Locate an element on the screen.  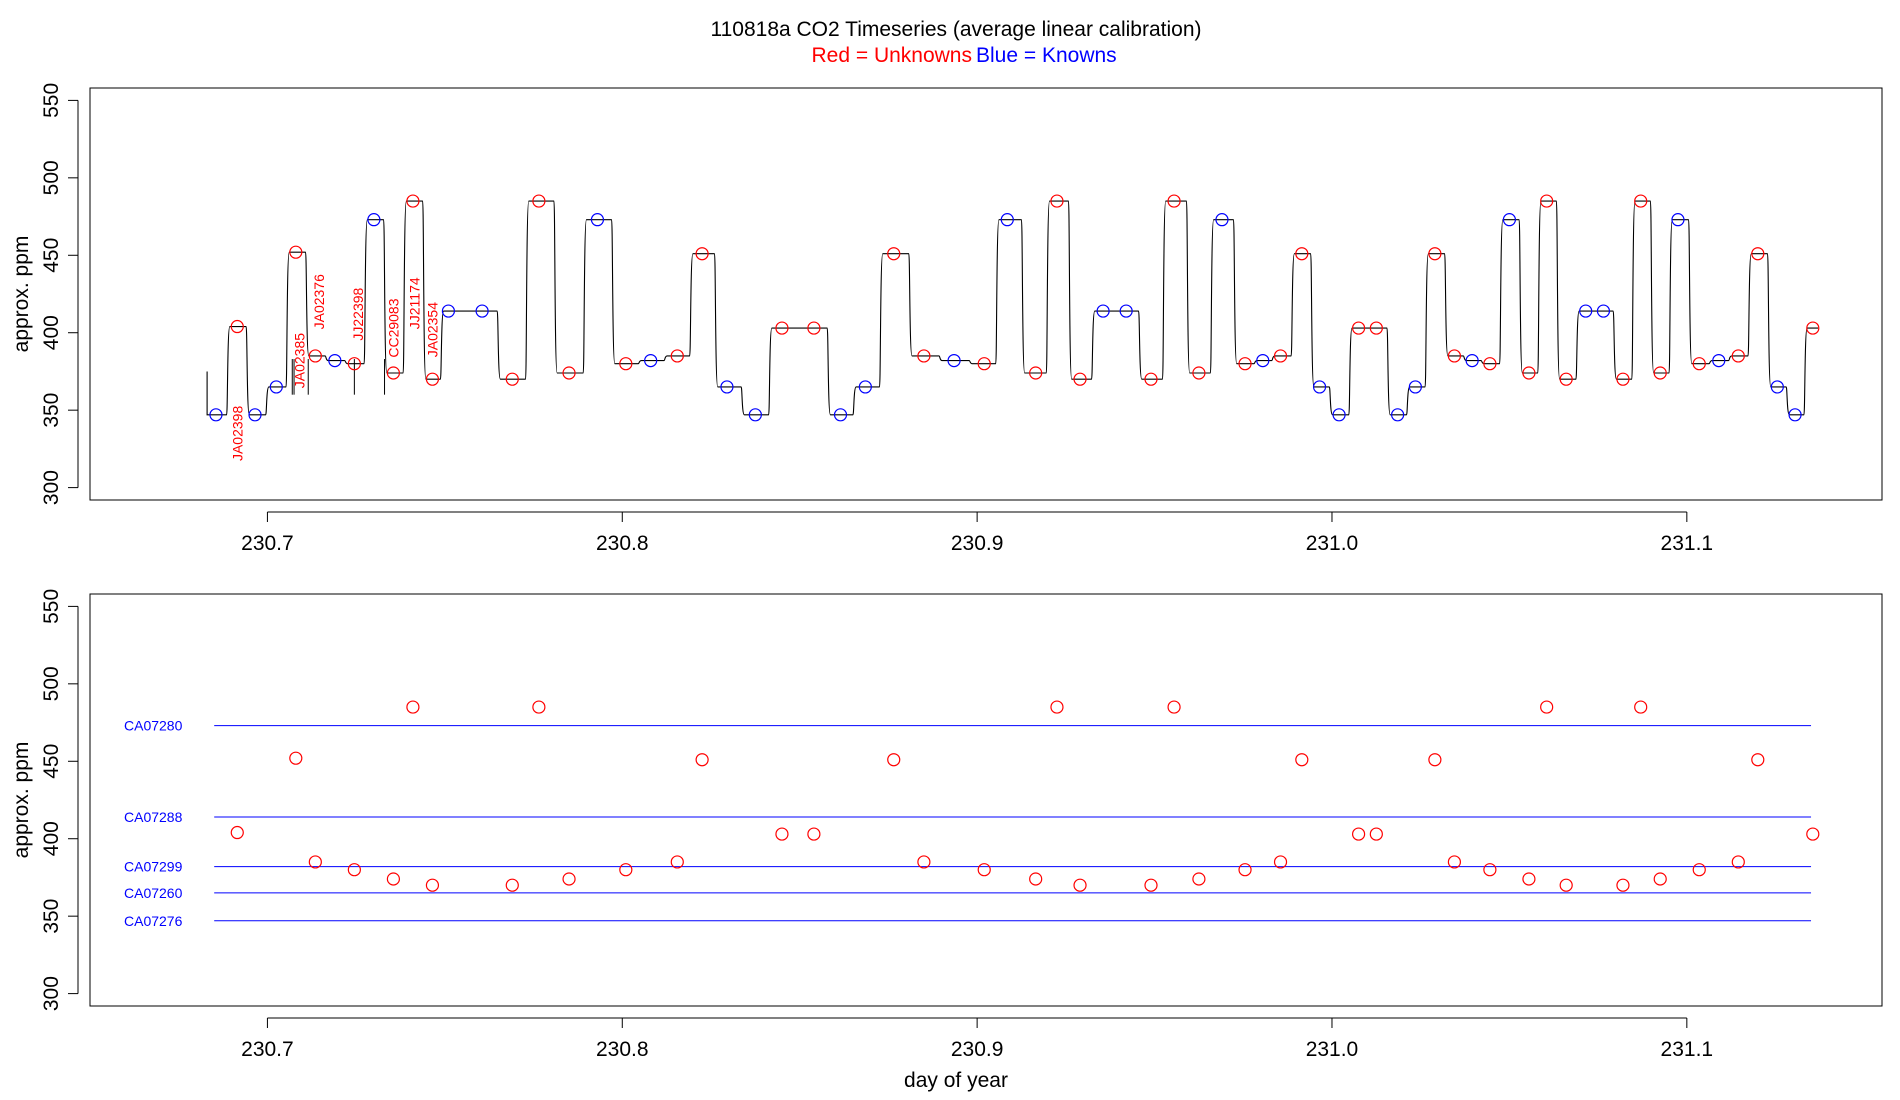
x-axis-label: day of year is located at coordinates (956, 1080).